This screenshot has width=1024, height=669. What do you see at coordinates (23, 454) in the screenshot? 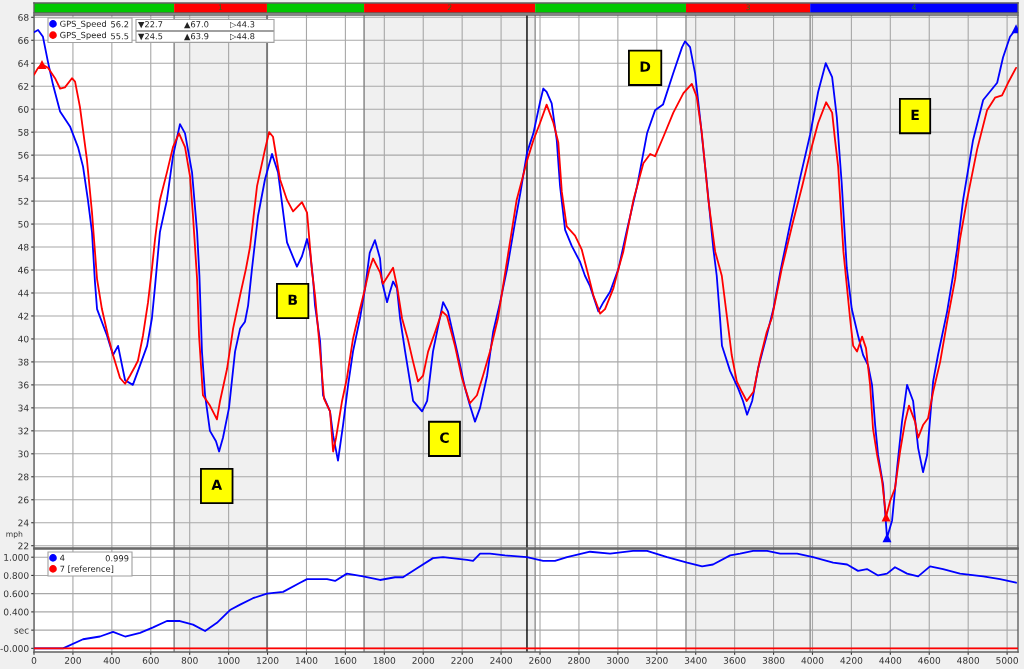
I see `y-tick-label: 30` at bounding box center [23, 454].